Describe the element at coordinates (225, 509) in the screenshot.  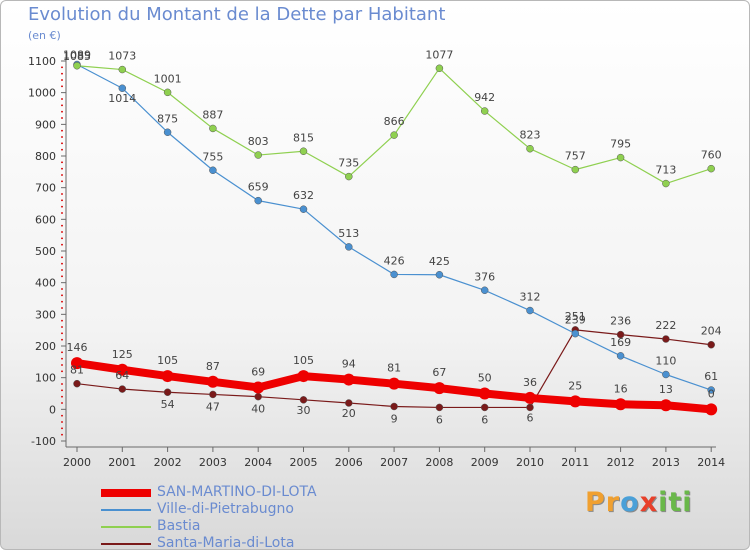
I see `legend-label: Ville-di-Pietrabugno` at that location.